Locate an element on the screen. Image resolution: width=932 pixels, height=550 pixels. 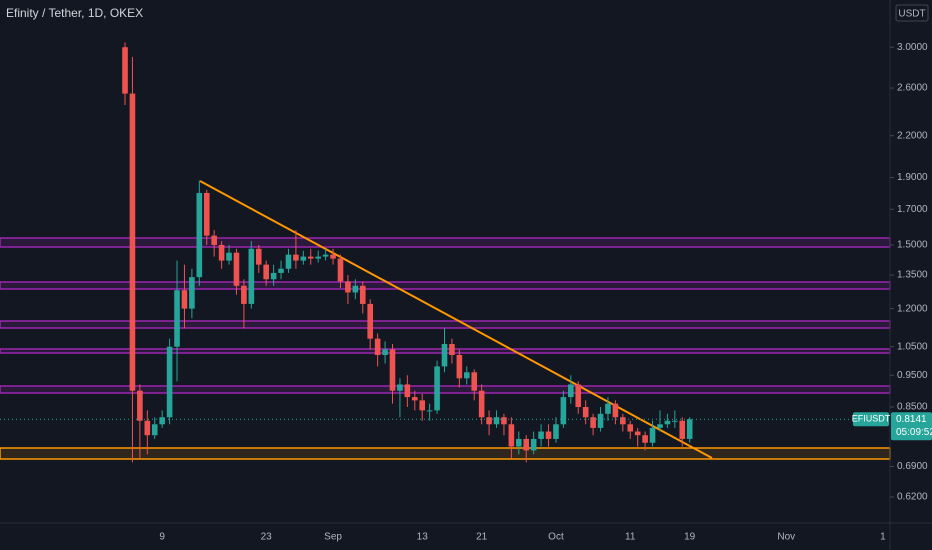
symbol-box is located at coordinates (871, 419).